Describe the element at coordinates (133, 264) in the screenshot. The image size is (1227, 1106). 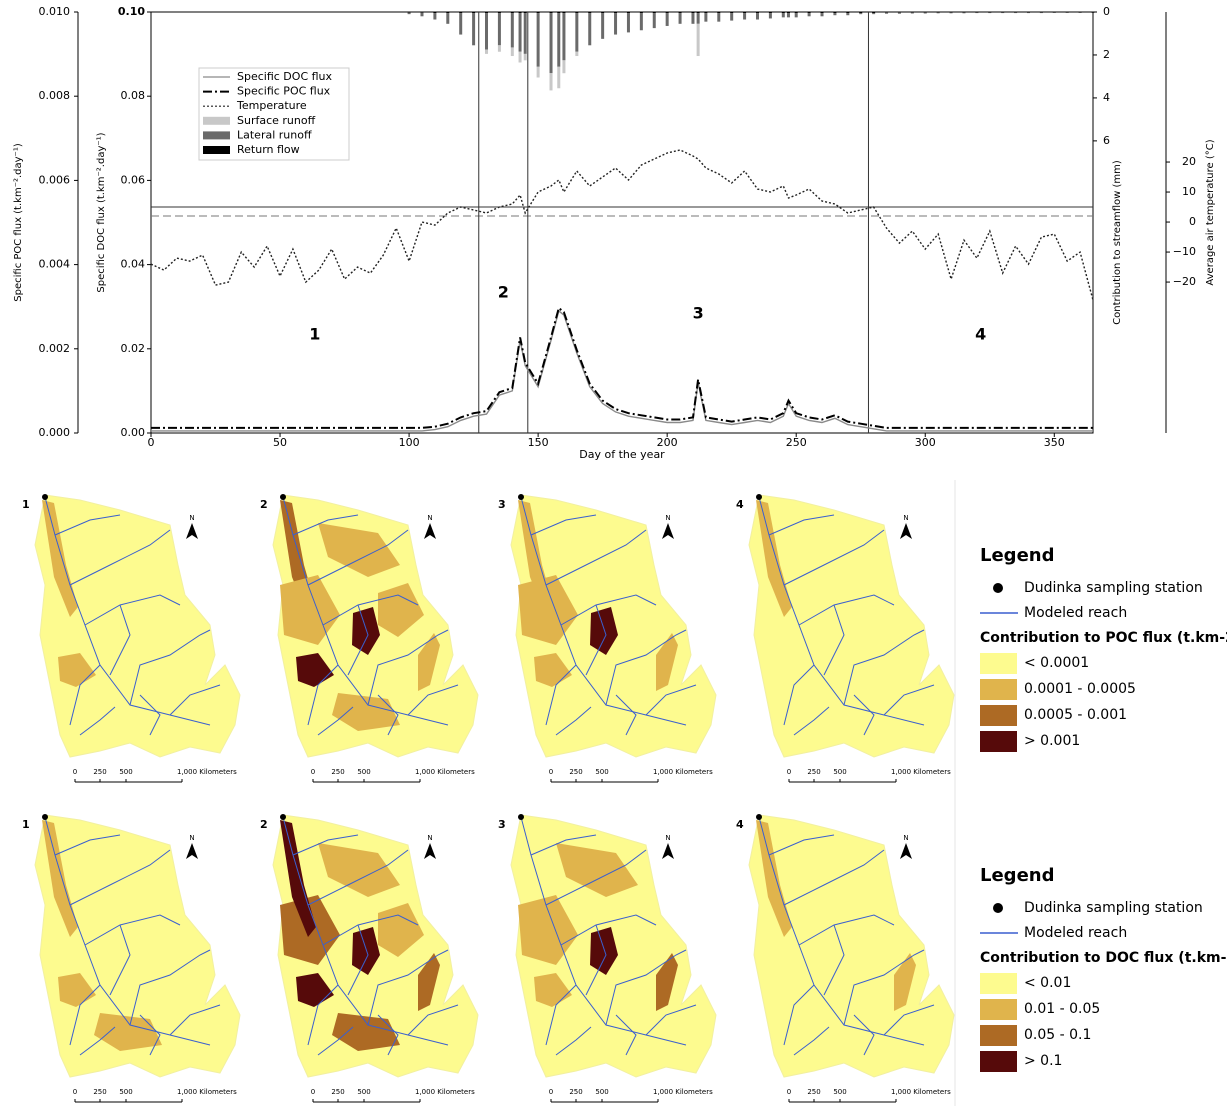
I see `y-tick-label: 0.04` at that location.